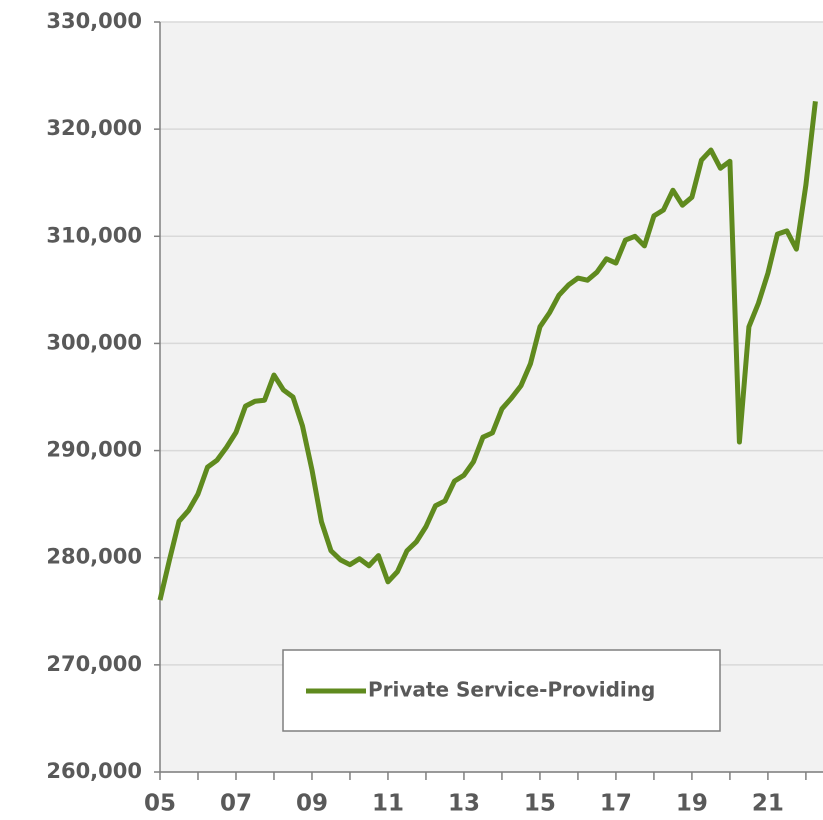 This screenshot has height=820, width=823. Describe the element at coordinates (511, 690) in the screenshot. I see `legend-label: Private Service-Providing` at that location.